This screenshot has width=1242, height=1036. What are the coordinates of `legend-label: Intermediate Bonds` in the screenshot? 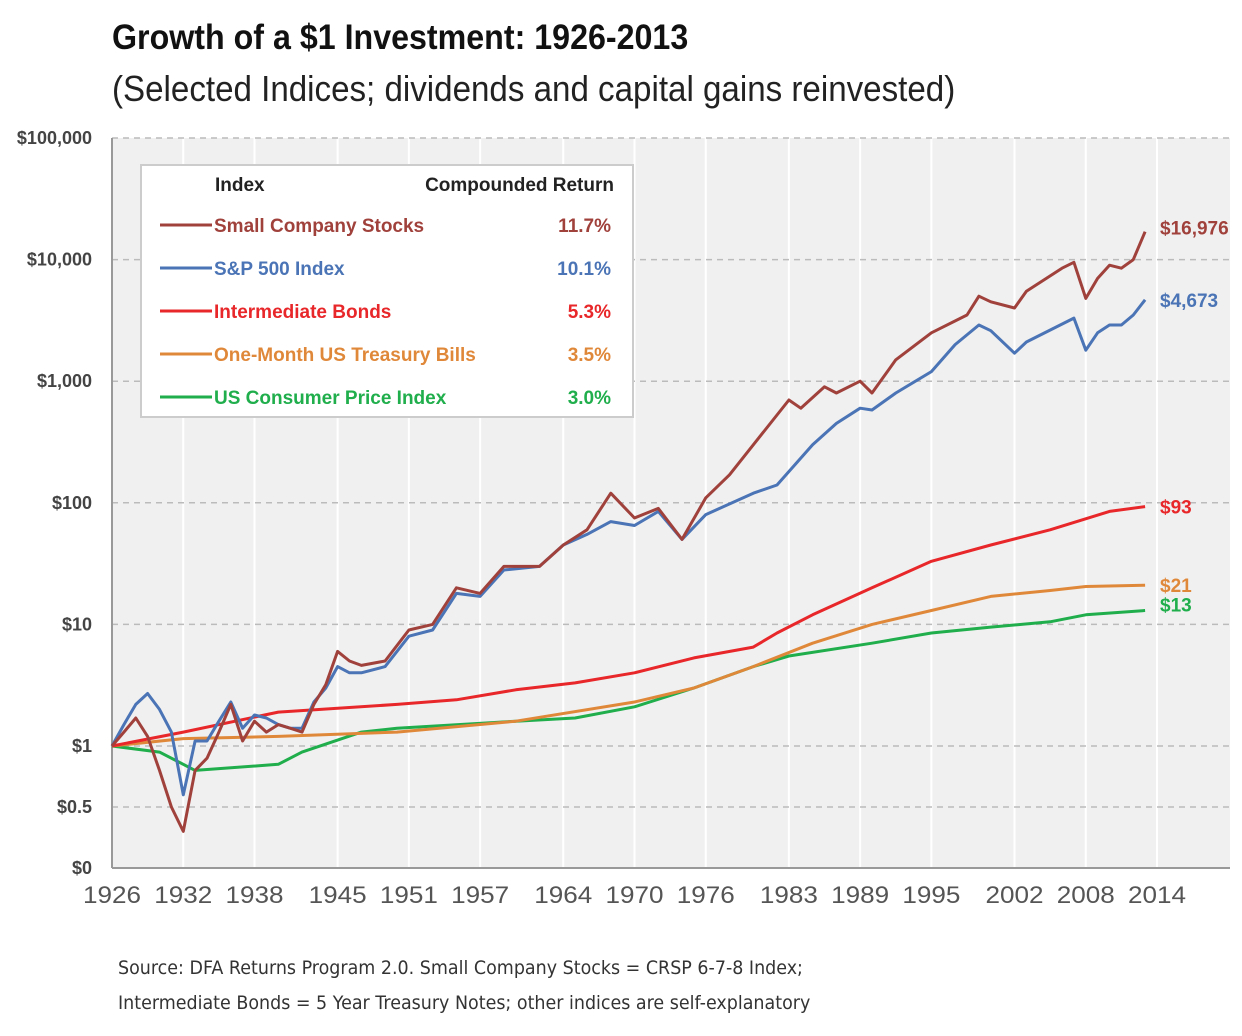 It's located at (302, 312).